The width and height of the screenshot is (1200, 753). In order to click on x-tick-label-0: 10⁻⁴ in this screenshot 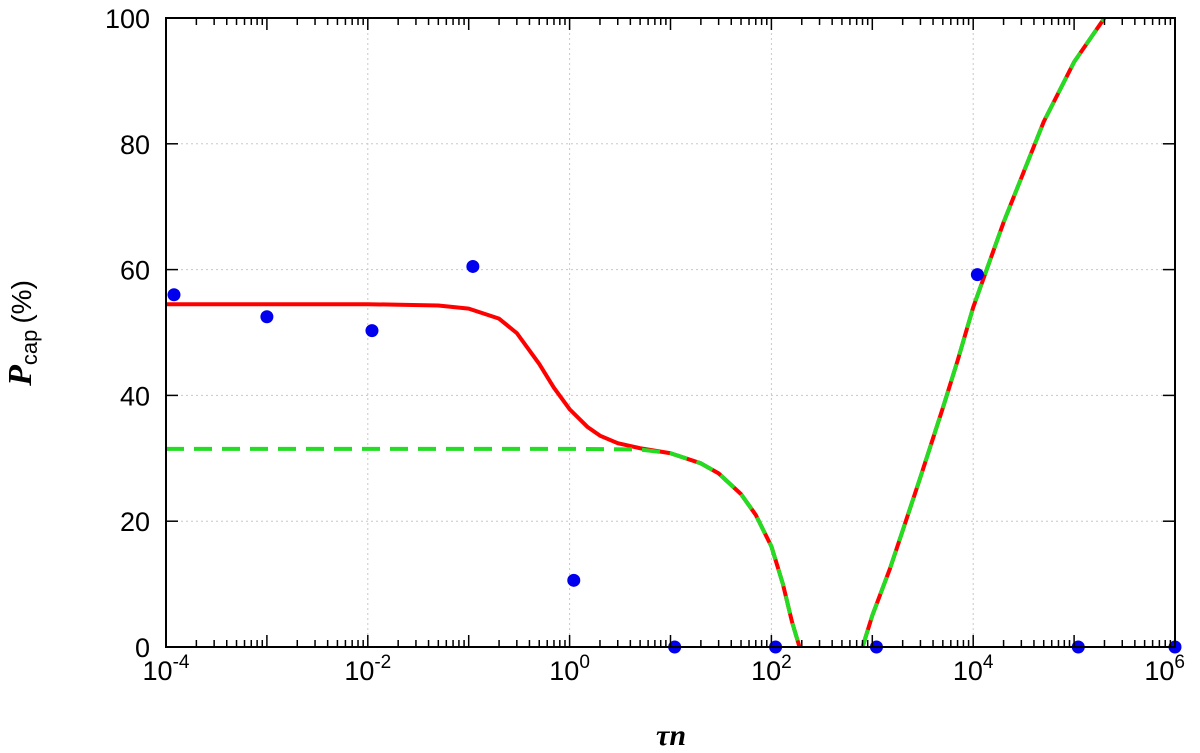, I will do `click(166, 669)`.